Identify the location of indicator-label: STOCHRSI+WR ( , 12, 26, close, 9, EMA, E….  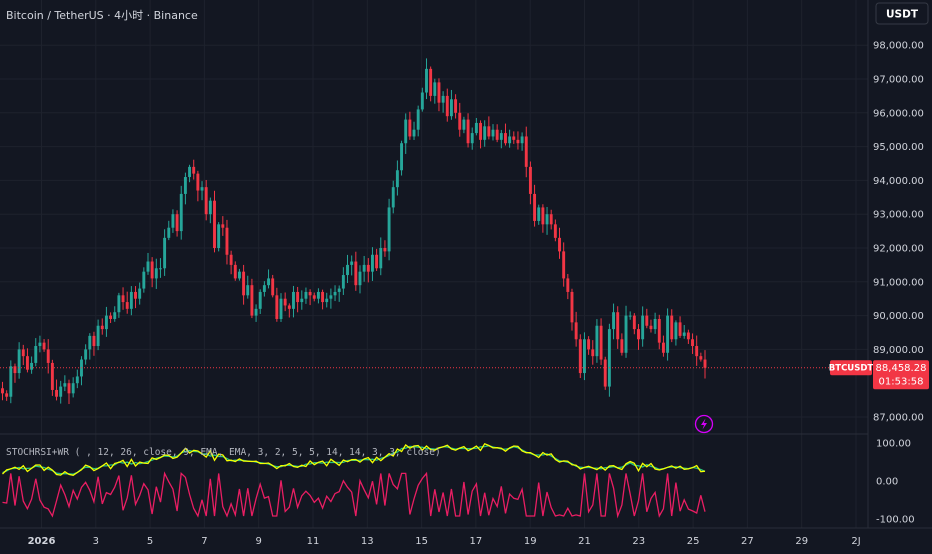
(223, 452).